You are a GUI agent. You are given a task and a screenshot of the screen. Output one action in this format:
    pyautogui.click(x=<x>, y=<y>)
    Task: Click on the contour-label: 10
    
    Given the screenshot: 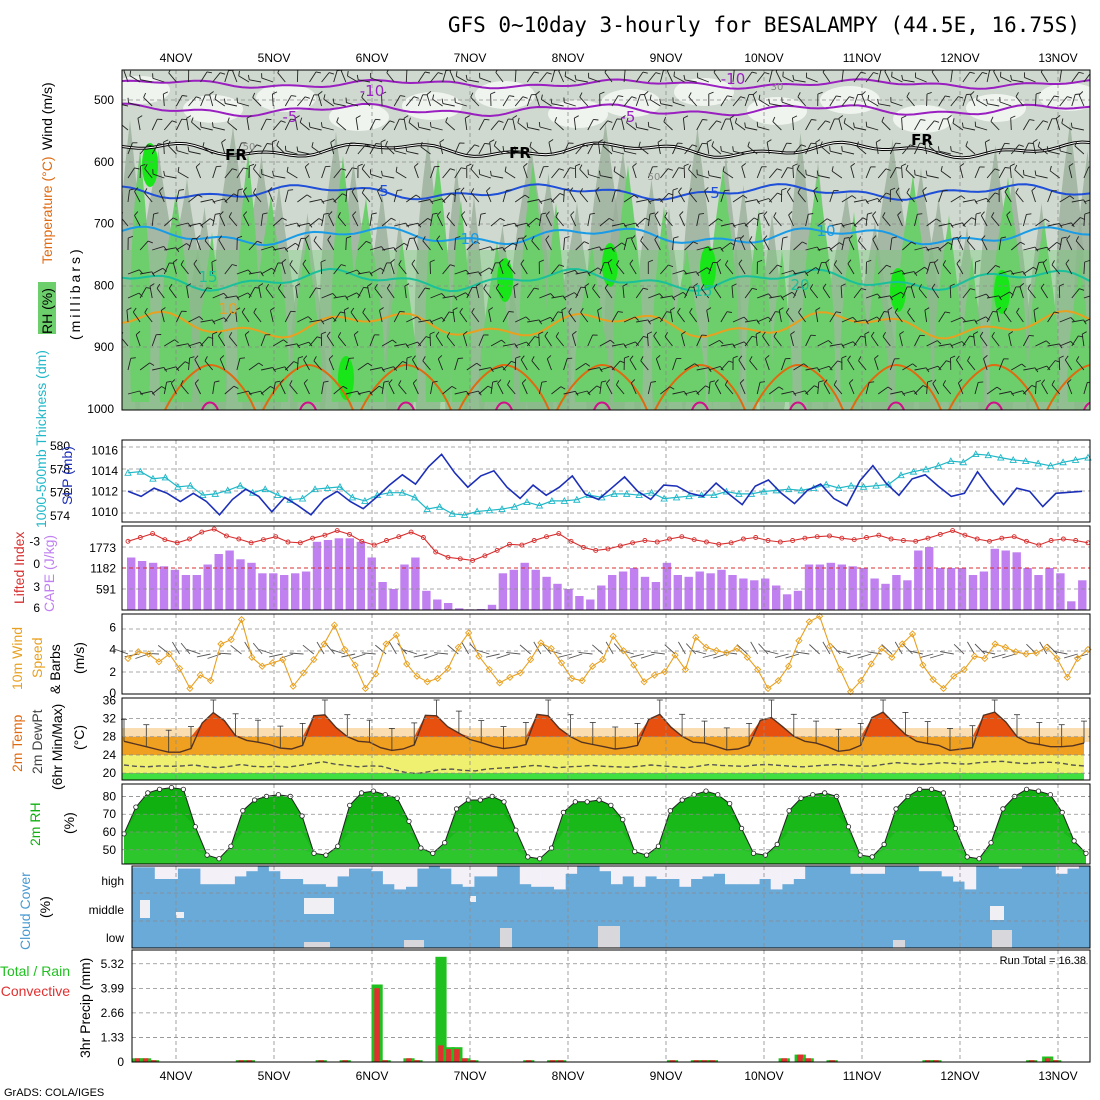 What is the action you would take?
    pyautogui.click(x=227, y=309)
    